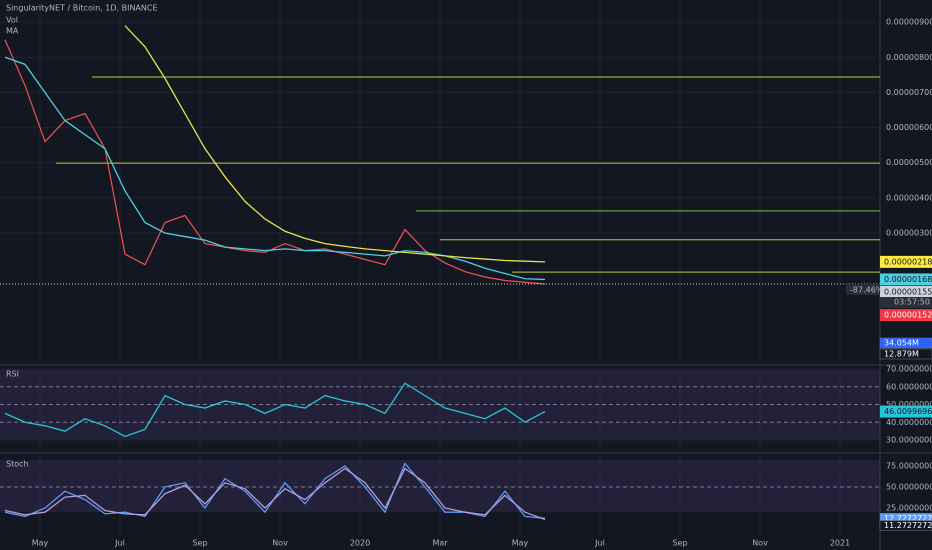  Describe the element at coordinates (17, 464) in the screenshot. I see `pane-title: Stoch` at that location.